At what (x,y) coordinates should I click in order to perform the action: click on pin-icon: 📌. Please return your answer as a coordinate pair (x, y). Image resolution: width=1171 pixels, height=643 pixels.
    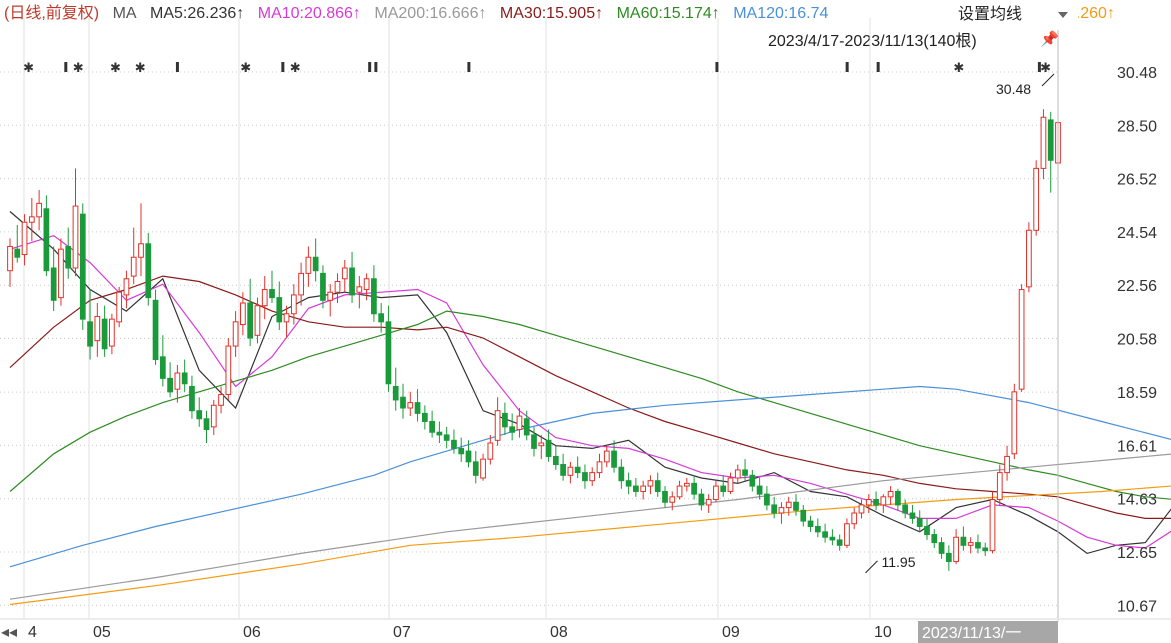
    Looking at the image, I should click on (1049, 39).